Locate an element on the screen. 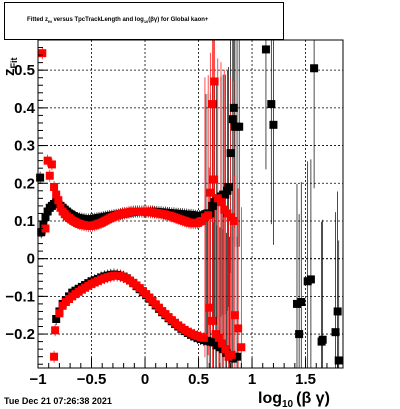  title-tail: (βγ) for Global kaon+ is located at coordinates (178, 20).